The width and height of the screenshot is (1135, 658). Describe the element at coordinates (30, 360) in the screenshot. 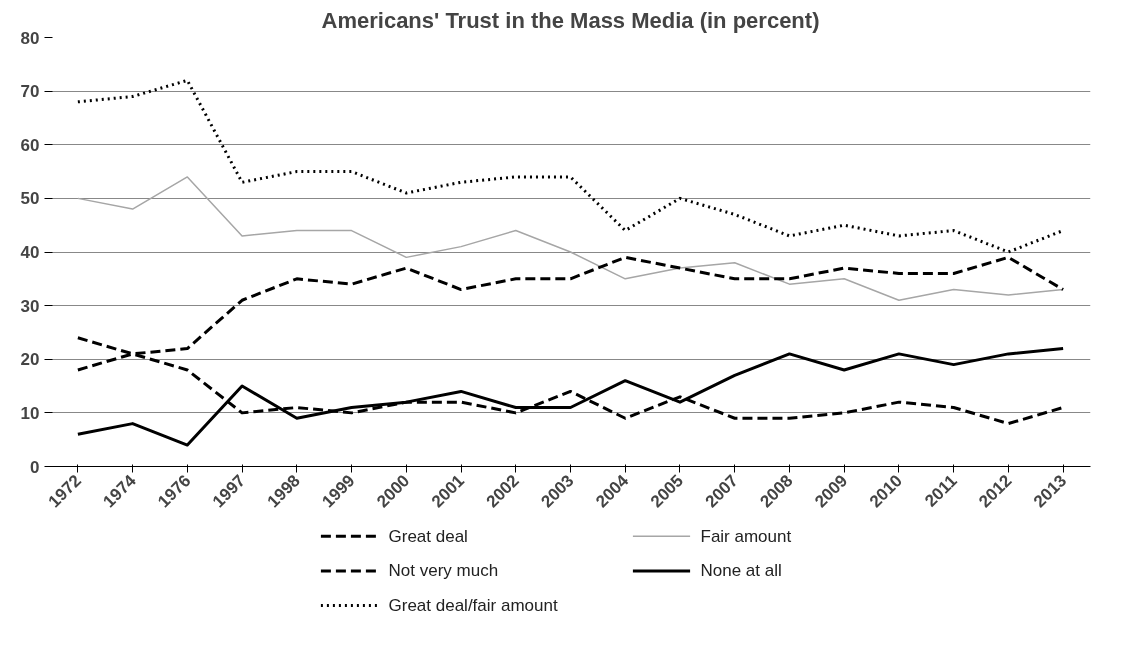

I see `y-tick-label: 20` at that location.